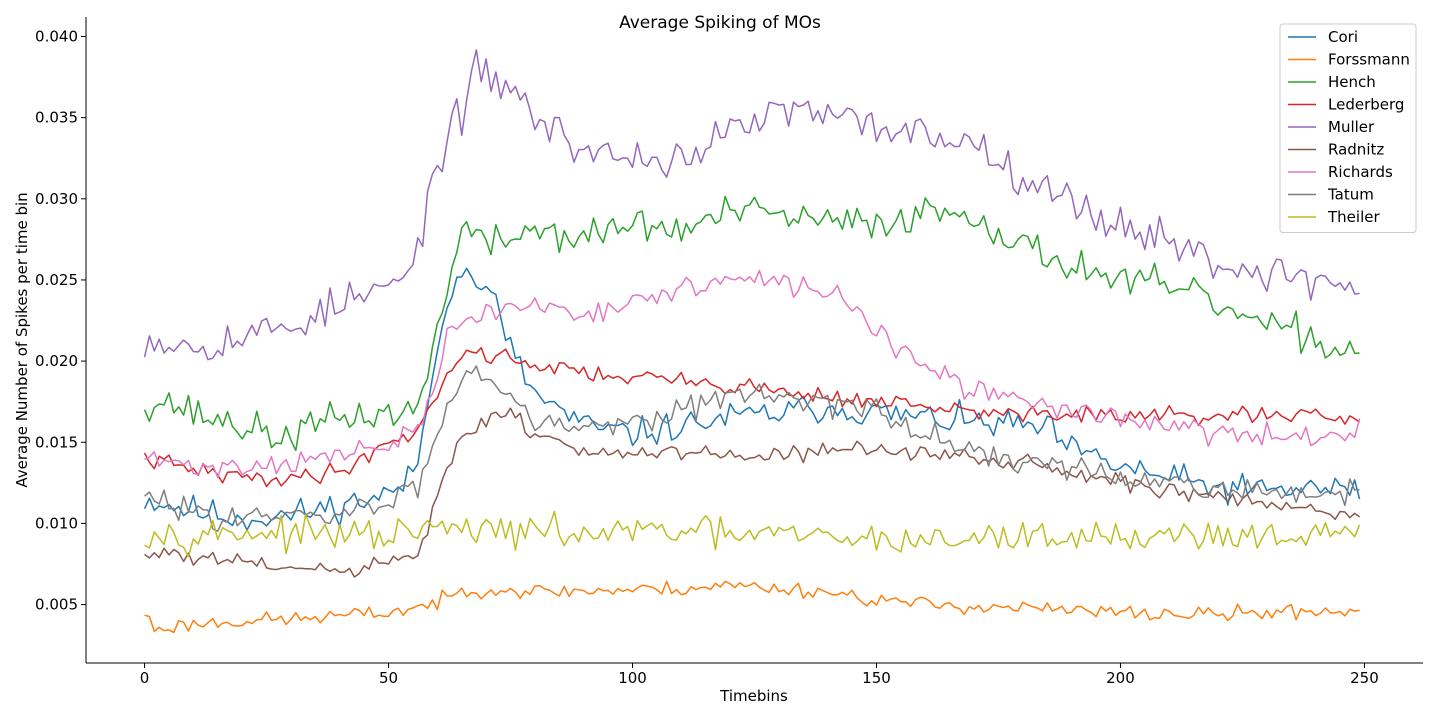 This screenshot has width=1440, height=720. What do you see at coordinates (56, 605) in the screenshot?
I see `y-tick-label: 0.005` at bounding box center [56, 605].